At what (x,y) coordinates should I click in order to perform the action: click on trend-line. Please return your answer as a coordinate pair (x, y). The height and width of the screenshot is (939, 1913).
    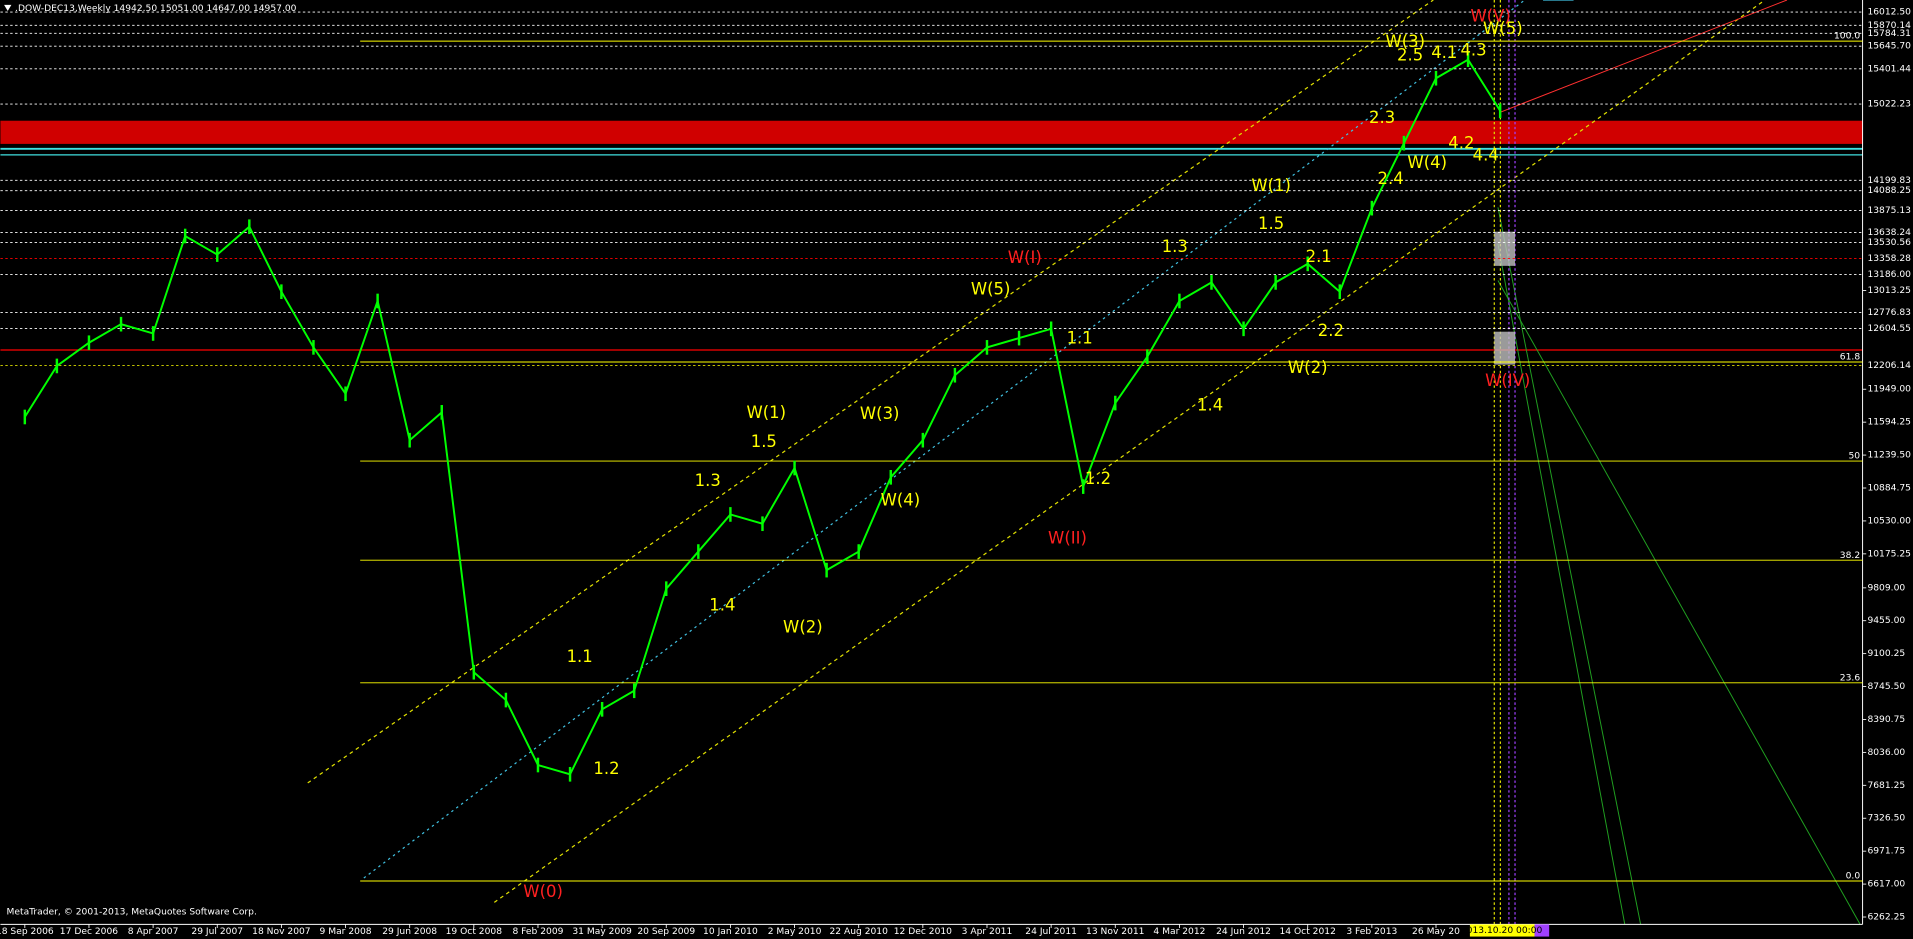
    Looking at the image, I should click on (1644, 56).